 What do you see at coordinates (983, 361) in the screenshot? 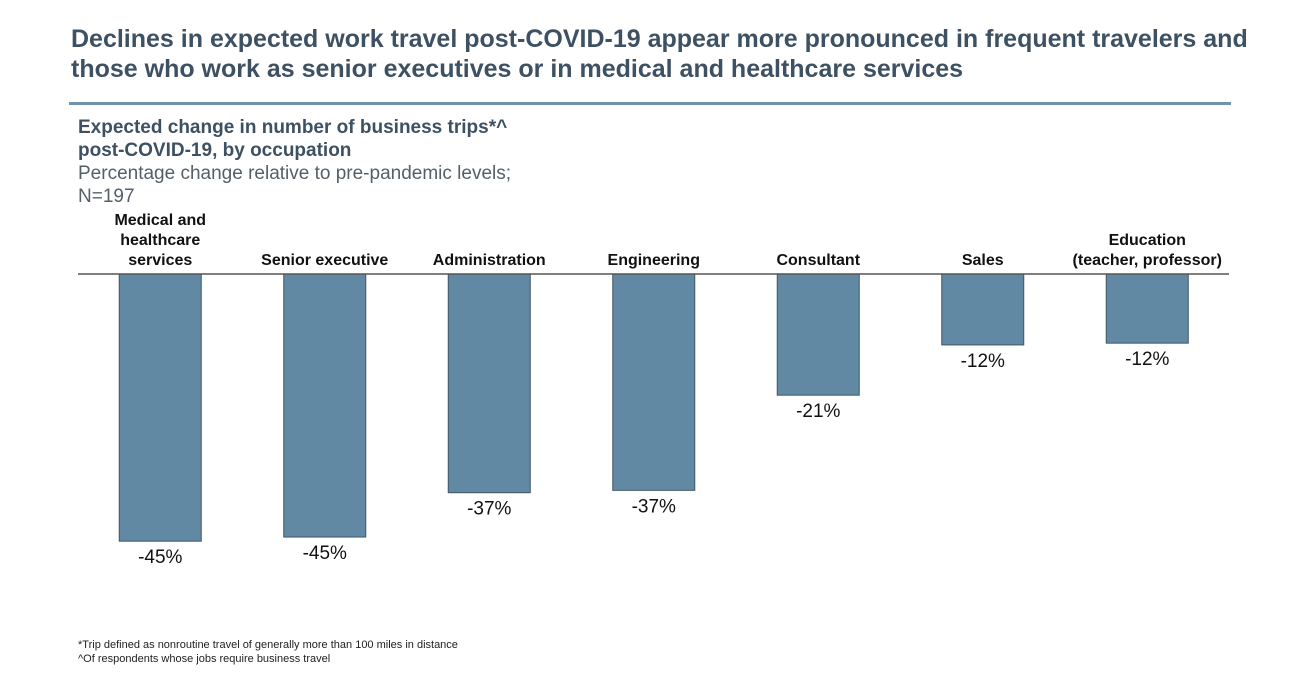
I see `data-label-5: -12%` at bounding box center [983, 361].